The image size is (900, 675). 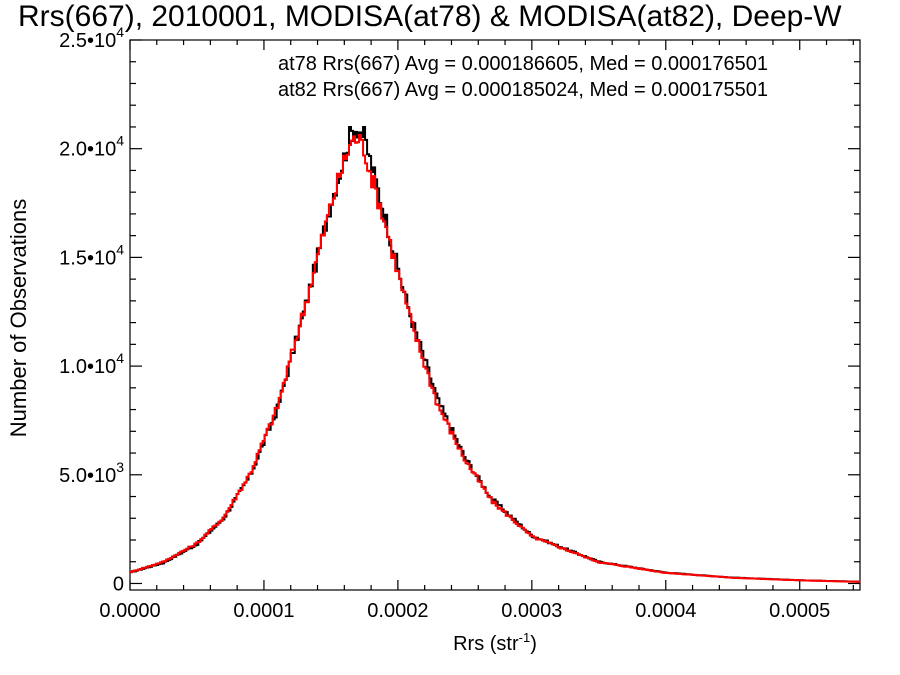 What do you see at coordinates (533, 644) in the screenshot?
I see `x-axis-label-close: )` at bounding box center [533, 644].